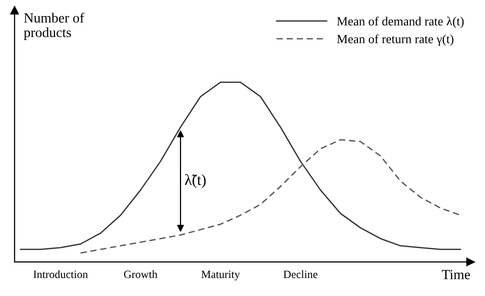  Describe the element at coordinates (60, 274) in the screenshot. I see `x-tick-label: Introduction` at that location.